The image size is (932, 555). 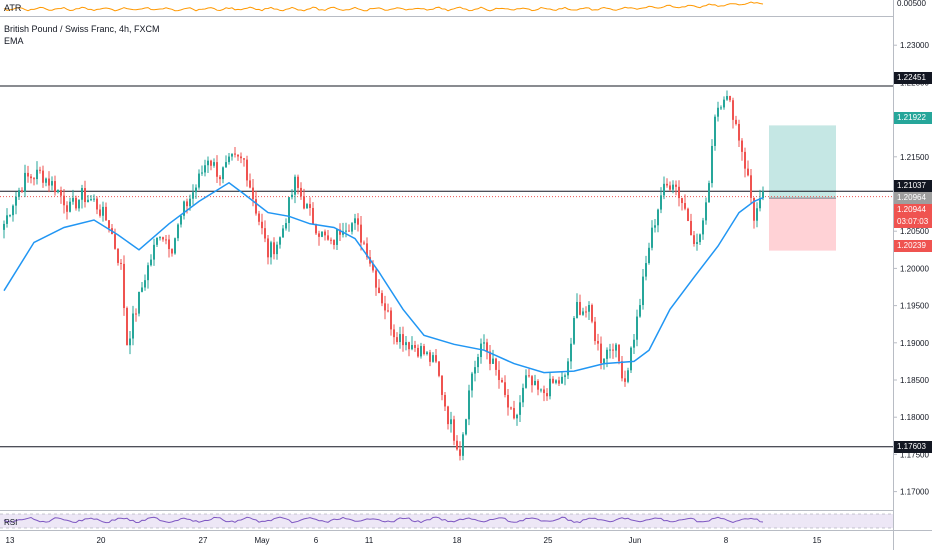 I want to click on ema-title: EMA, so click(x=14, y=41).